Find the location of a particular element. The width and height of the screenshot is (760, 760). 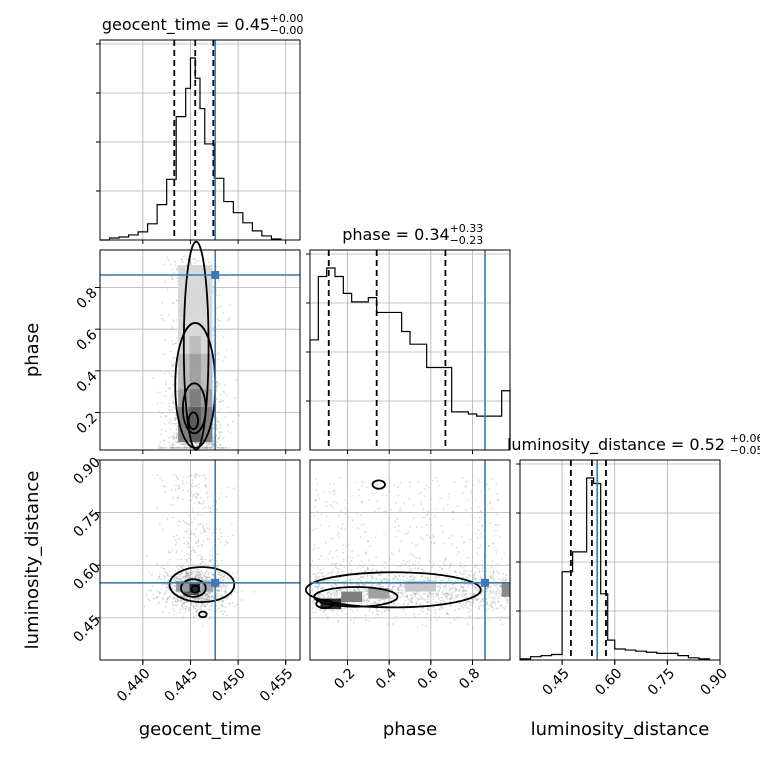

tick-label-luminosity_distance: 0.60 is located at coordinates (86, 576).